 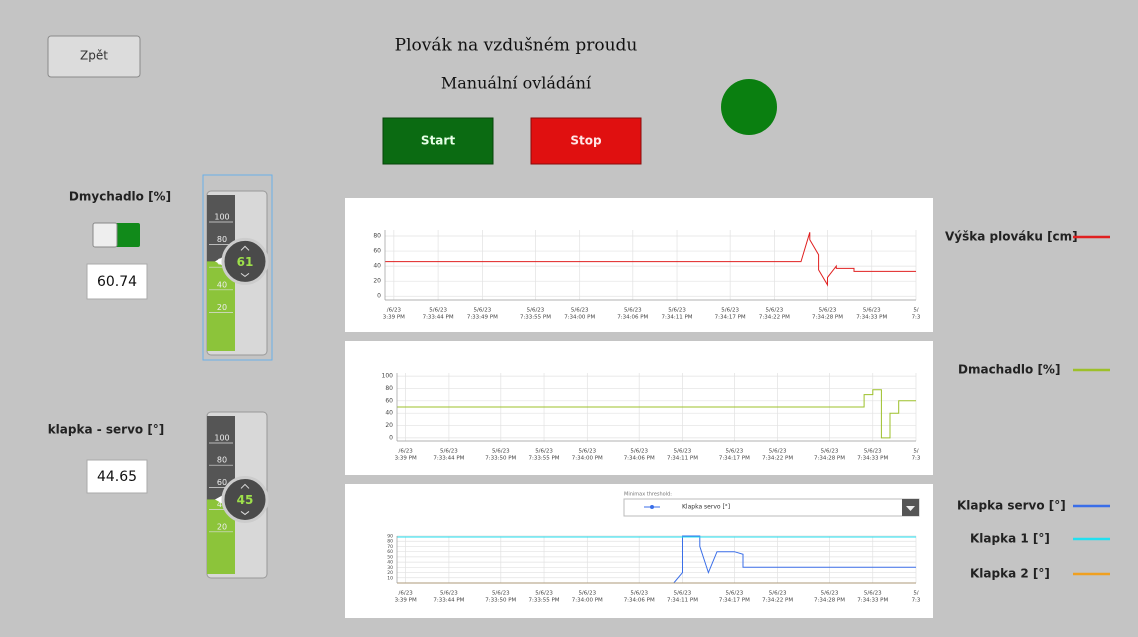 What do you see at coordinates (245, 500) in the screenshot?
I see `slider-thumb-label: 45` at bounding box center [245, 500].